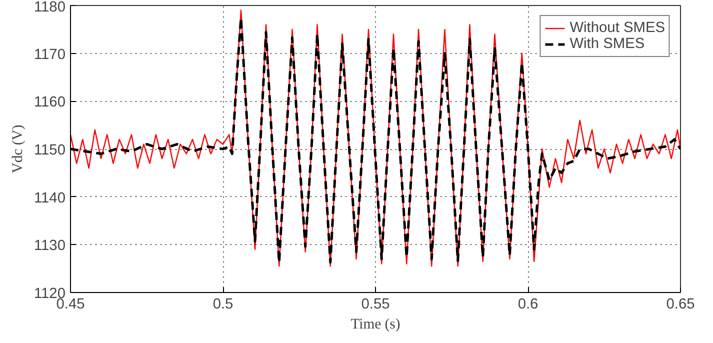 This screenshot has height=343, width=713. I want to click on y-tick-label: 1140, so click(50, 198).